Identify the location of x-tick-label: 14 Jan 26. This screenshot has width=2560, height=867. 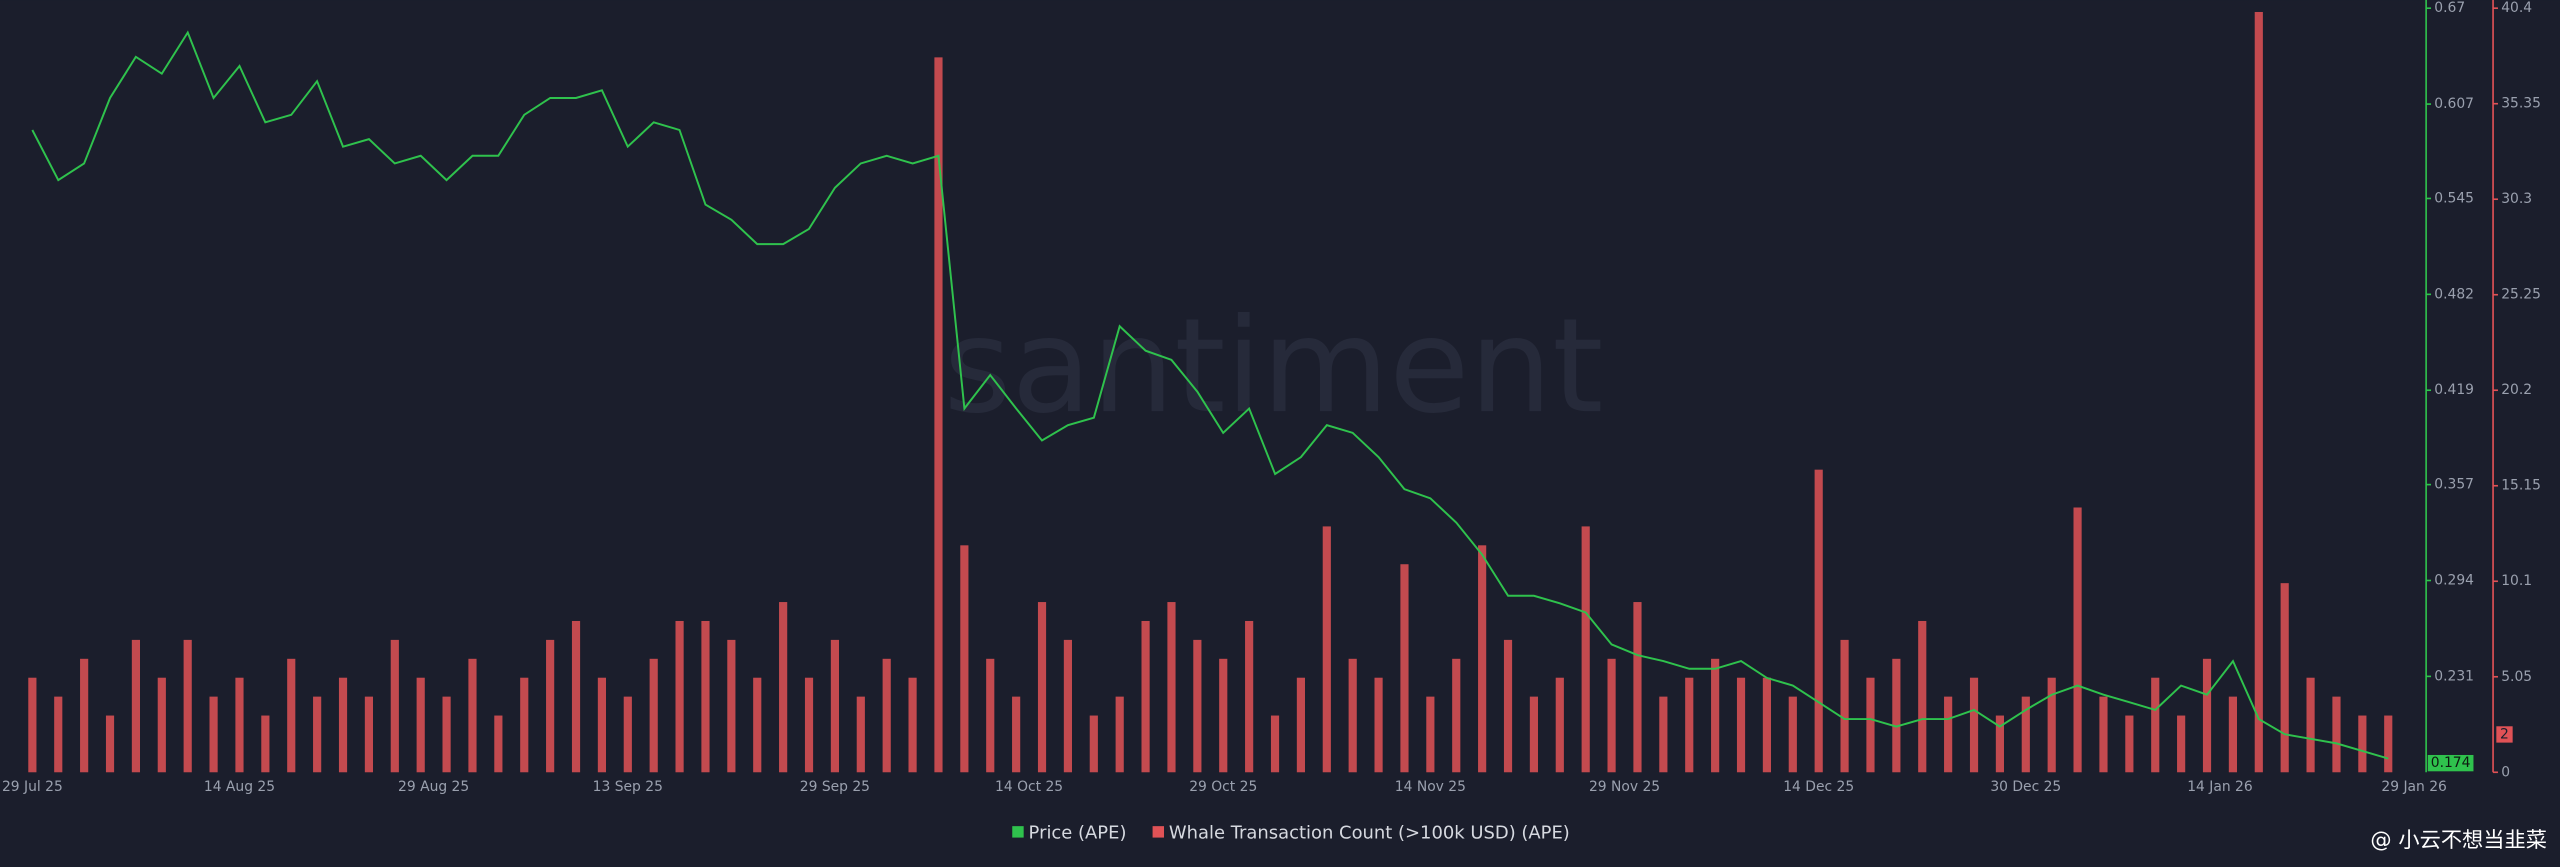
(2219, 787).